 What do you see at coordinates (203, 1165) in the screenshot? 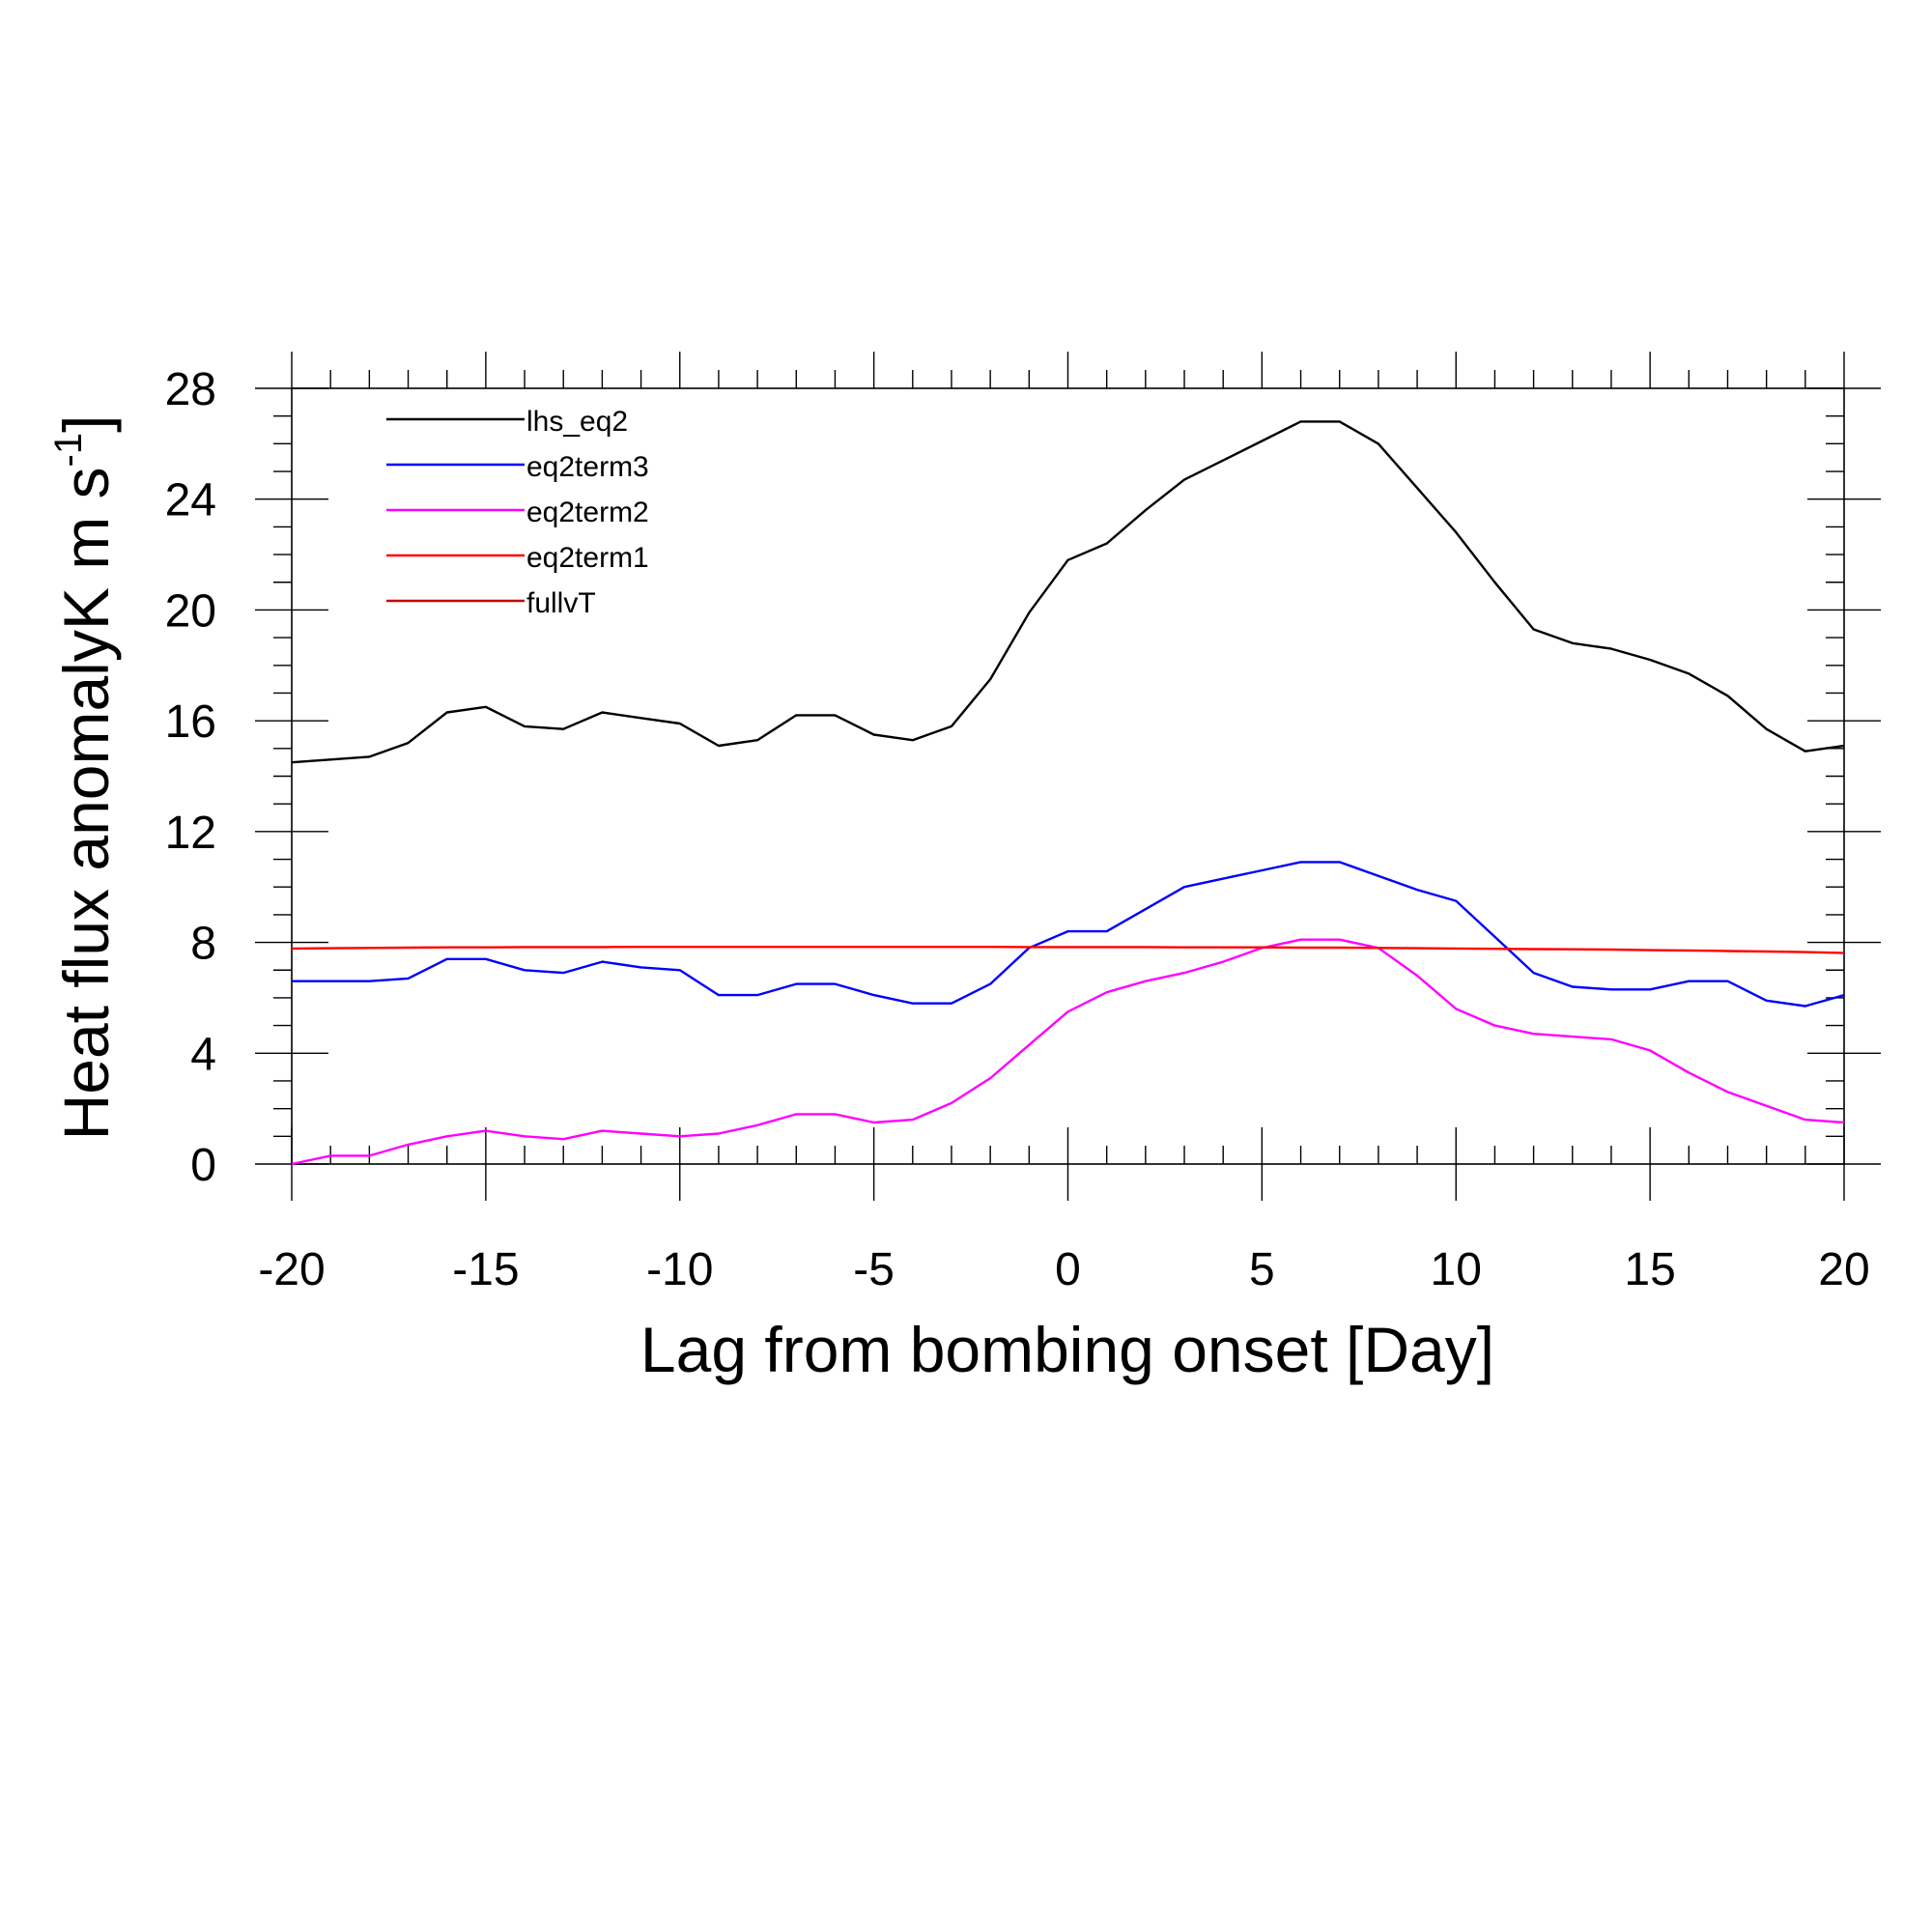
I see `y-tick-label: 0` at bounding box center [203, 1165].